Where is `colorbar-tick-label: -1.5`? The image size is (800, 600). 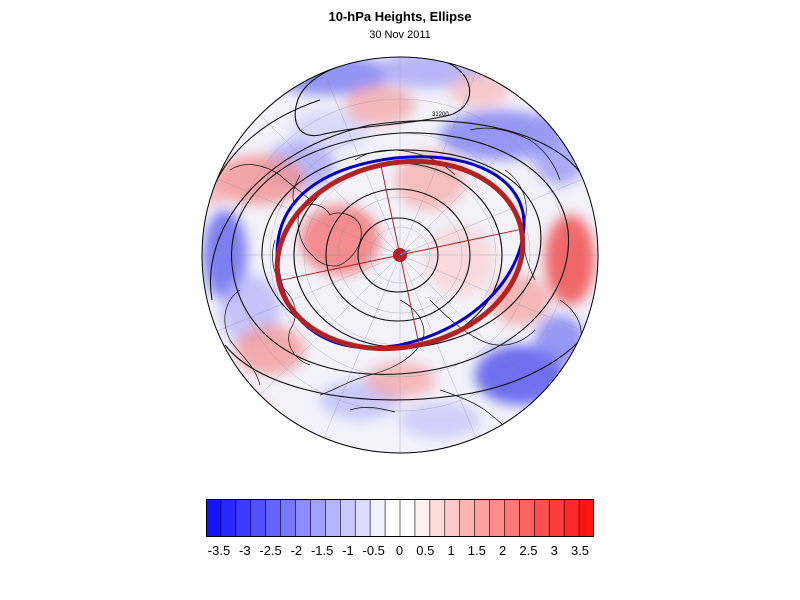 colorbar-tick-label: -1.5 is located at coordinates (322, 550).